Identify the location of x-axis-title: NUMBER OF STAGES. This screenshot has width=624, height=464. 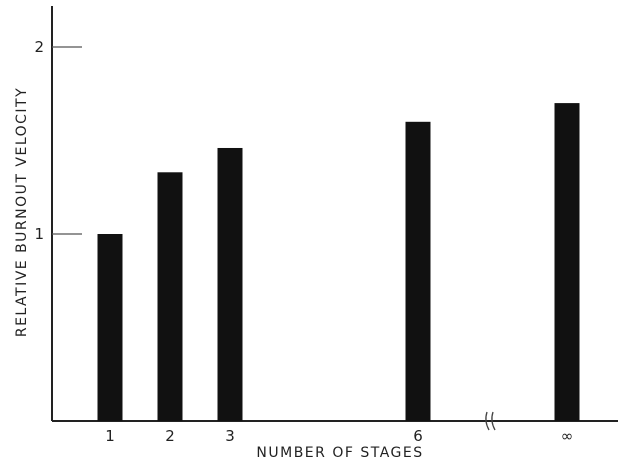
(339, 453).